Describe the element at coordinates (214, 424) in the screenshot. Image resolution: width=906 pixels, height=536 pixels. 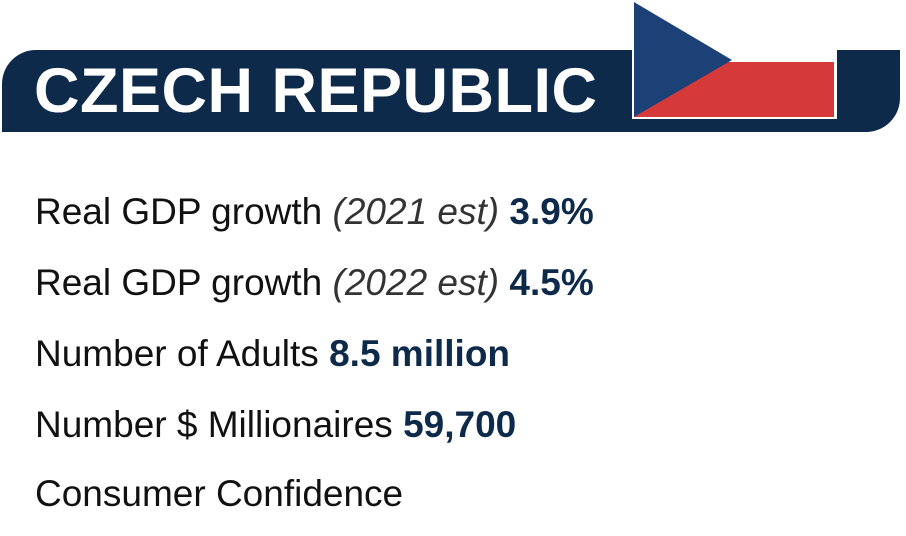
I see `stat-label: Number $ Millionaires` at that location.